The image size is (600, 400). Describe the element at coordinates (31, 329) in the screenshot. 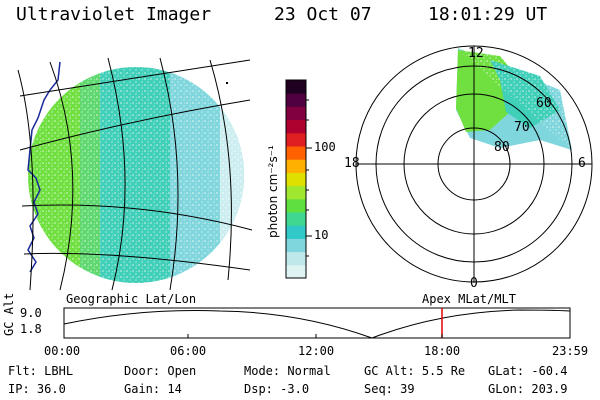

I see `timeline-ytick-min: 1.8` at that location.